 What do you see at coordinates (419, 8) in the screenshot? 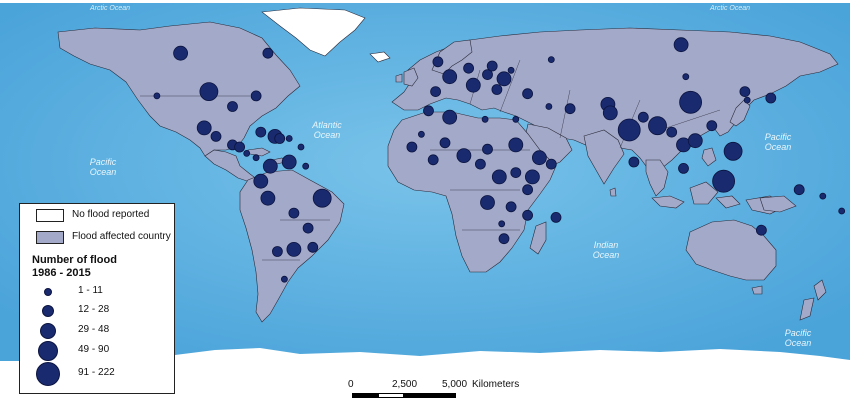
I see `arctic-labels: Arctic Ocean Arctic Ocean` at bounding box center [419, 8].